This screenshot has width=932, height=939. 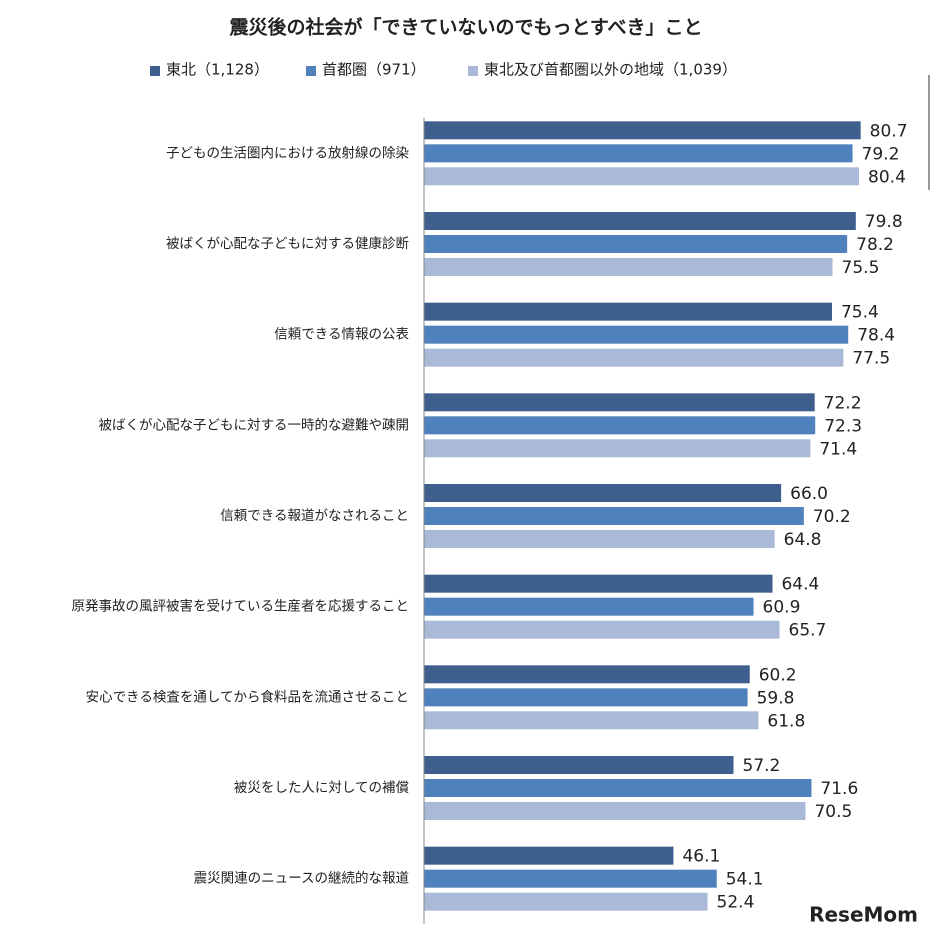 I want to click on value-label: 72.2, so click(x=843, y=403).